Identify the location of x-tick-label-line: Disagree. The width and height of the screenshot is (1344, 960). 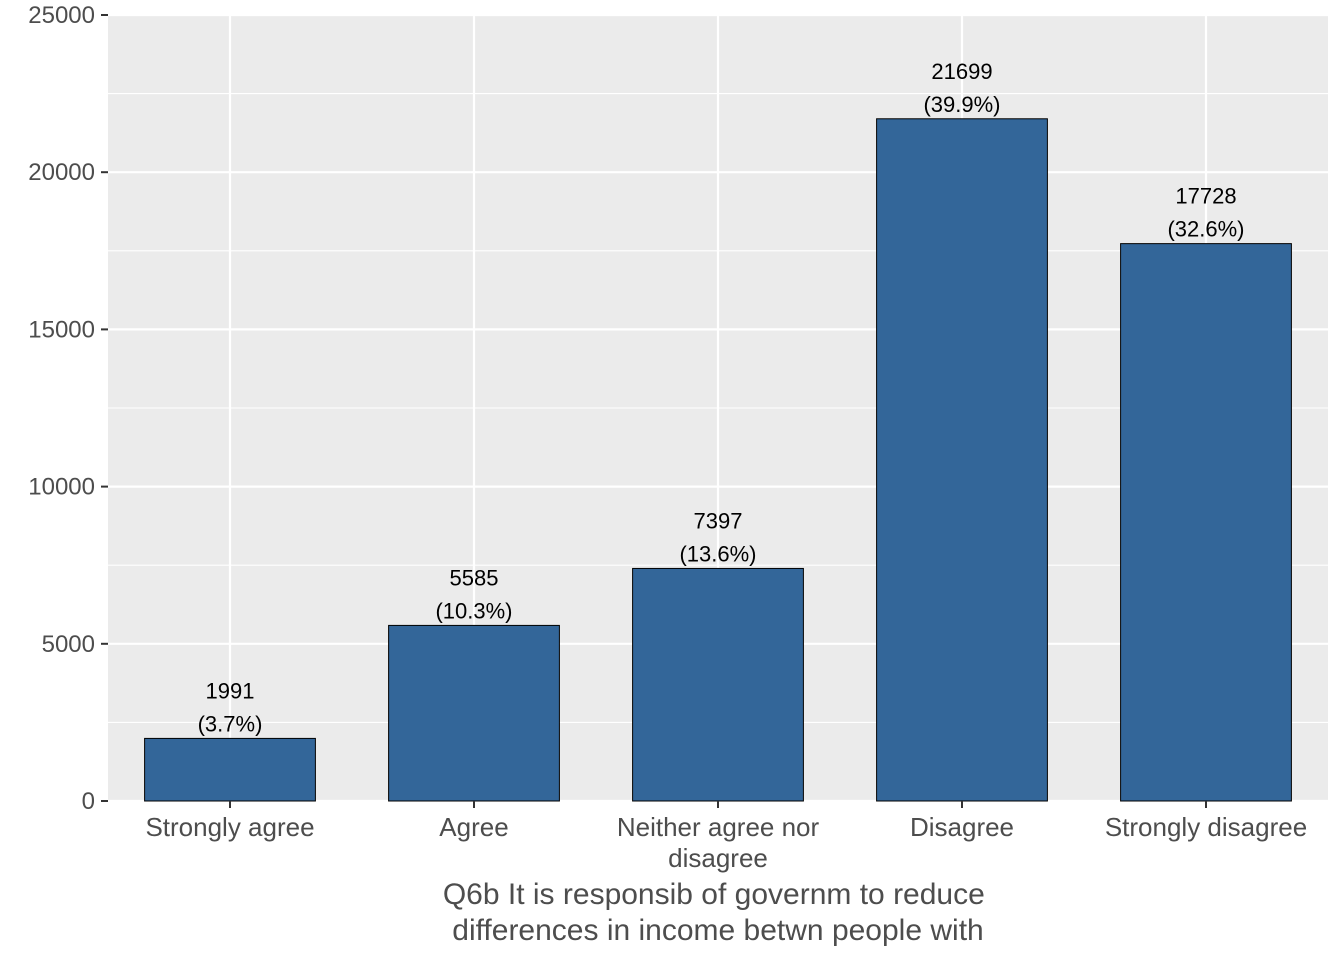
(962, 827).